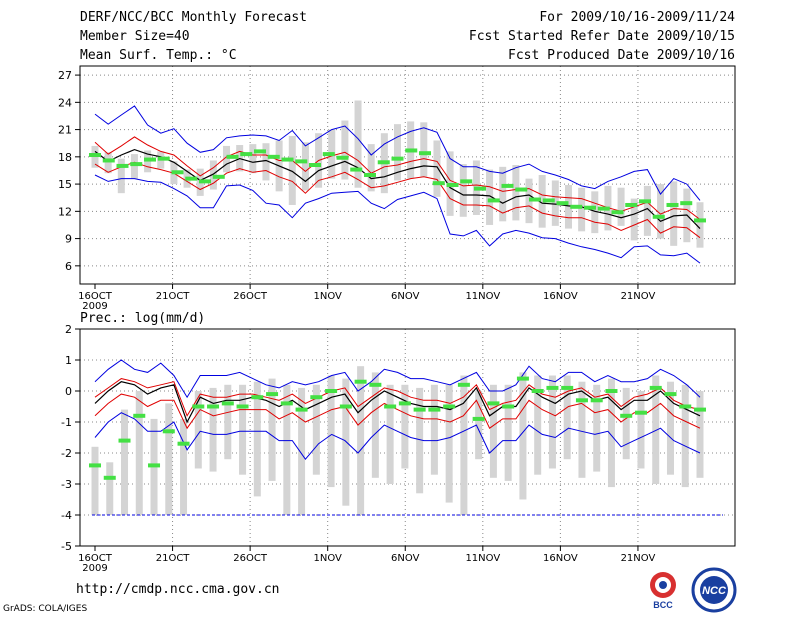  I want to click on forecast-produced-date: Fcst Produced Date 2009/10/16, so click(621, 55).